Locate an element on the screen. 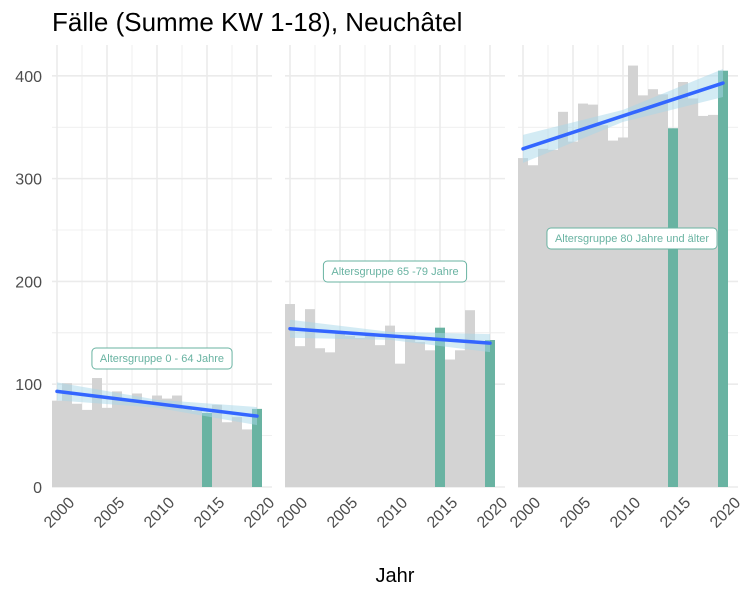  y-tick-label: 400 is located at coordinates (28, 77).